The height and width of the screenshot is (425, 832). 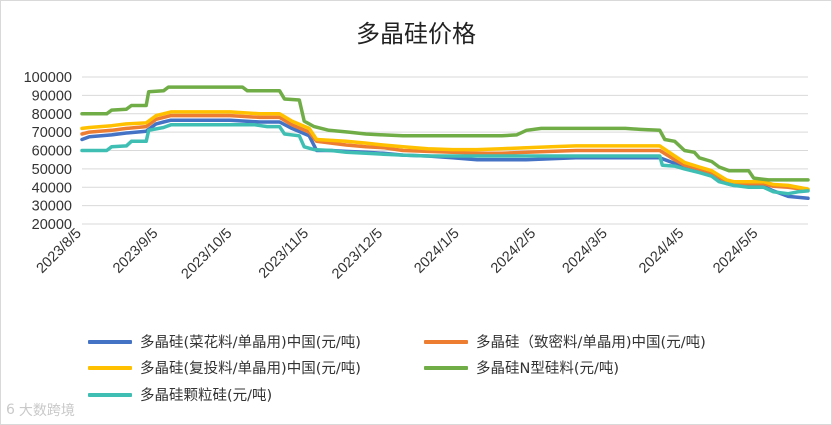 What do you see at coordinates (52, 225) in the screenshot?
I see `y-tick-label: 20000` at bounding box center [52, 225].